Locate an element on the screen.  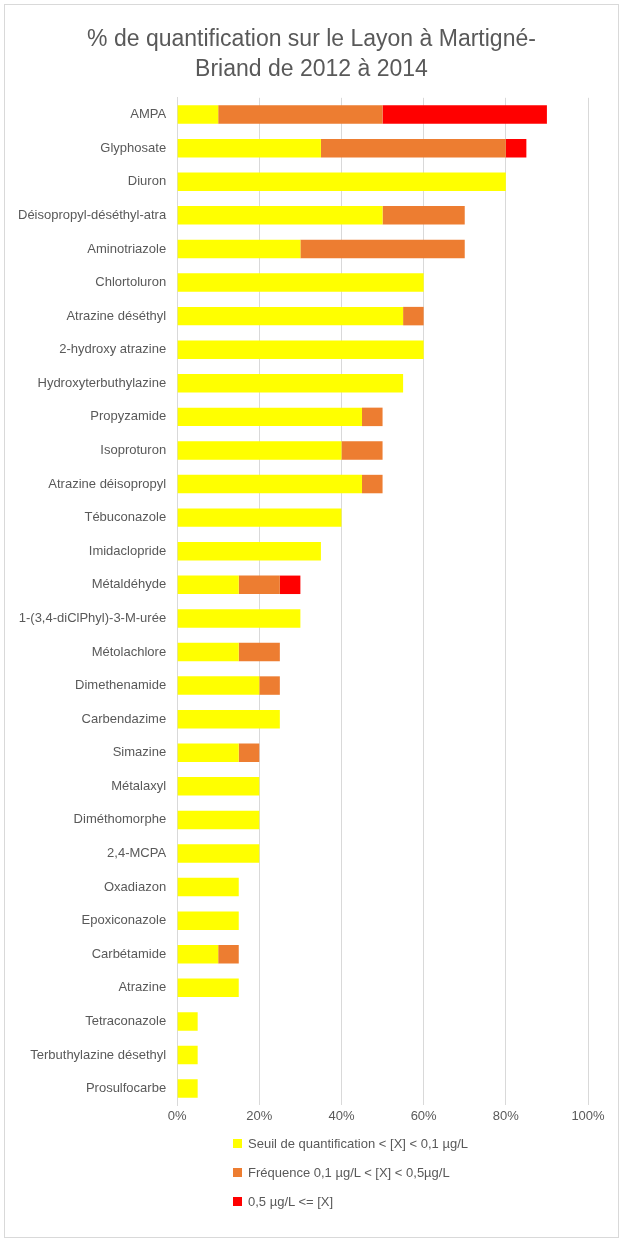
y-tick-label: Imidaclopride is located at coordinates (127, 550).